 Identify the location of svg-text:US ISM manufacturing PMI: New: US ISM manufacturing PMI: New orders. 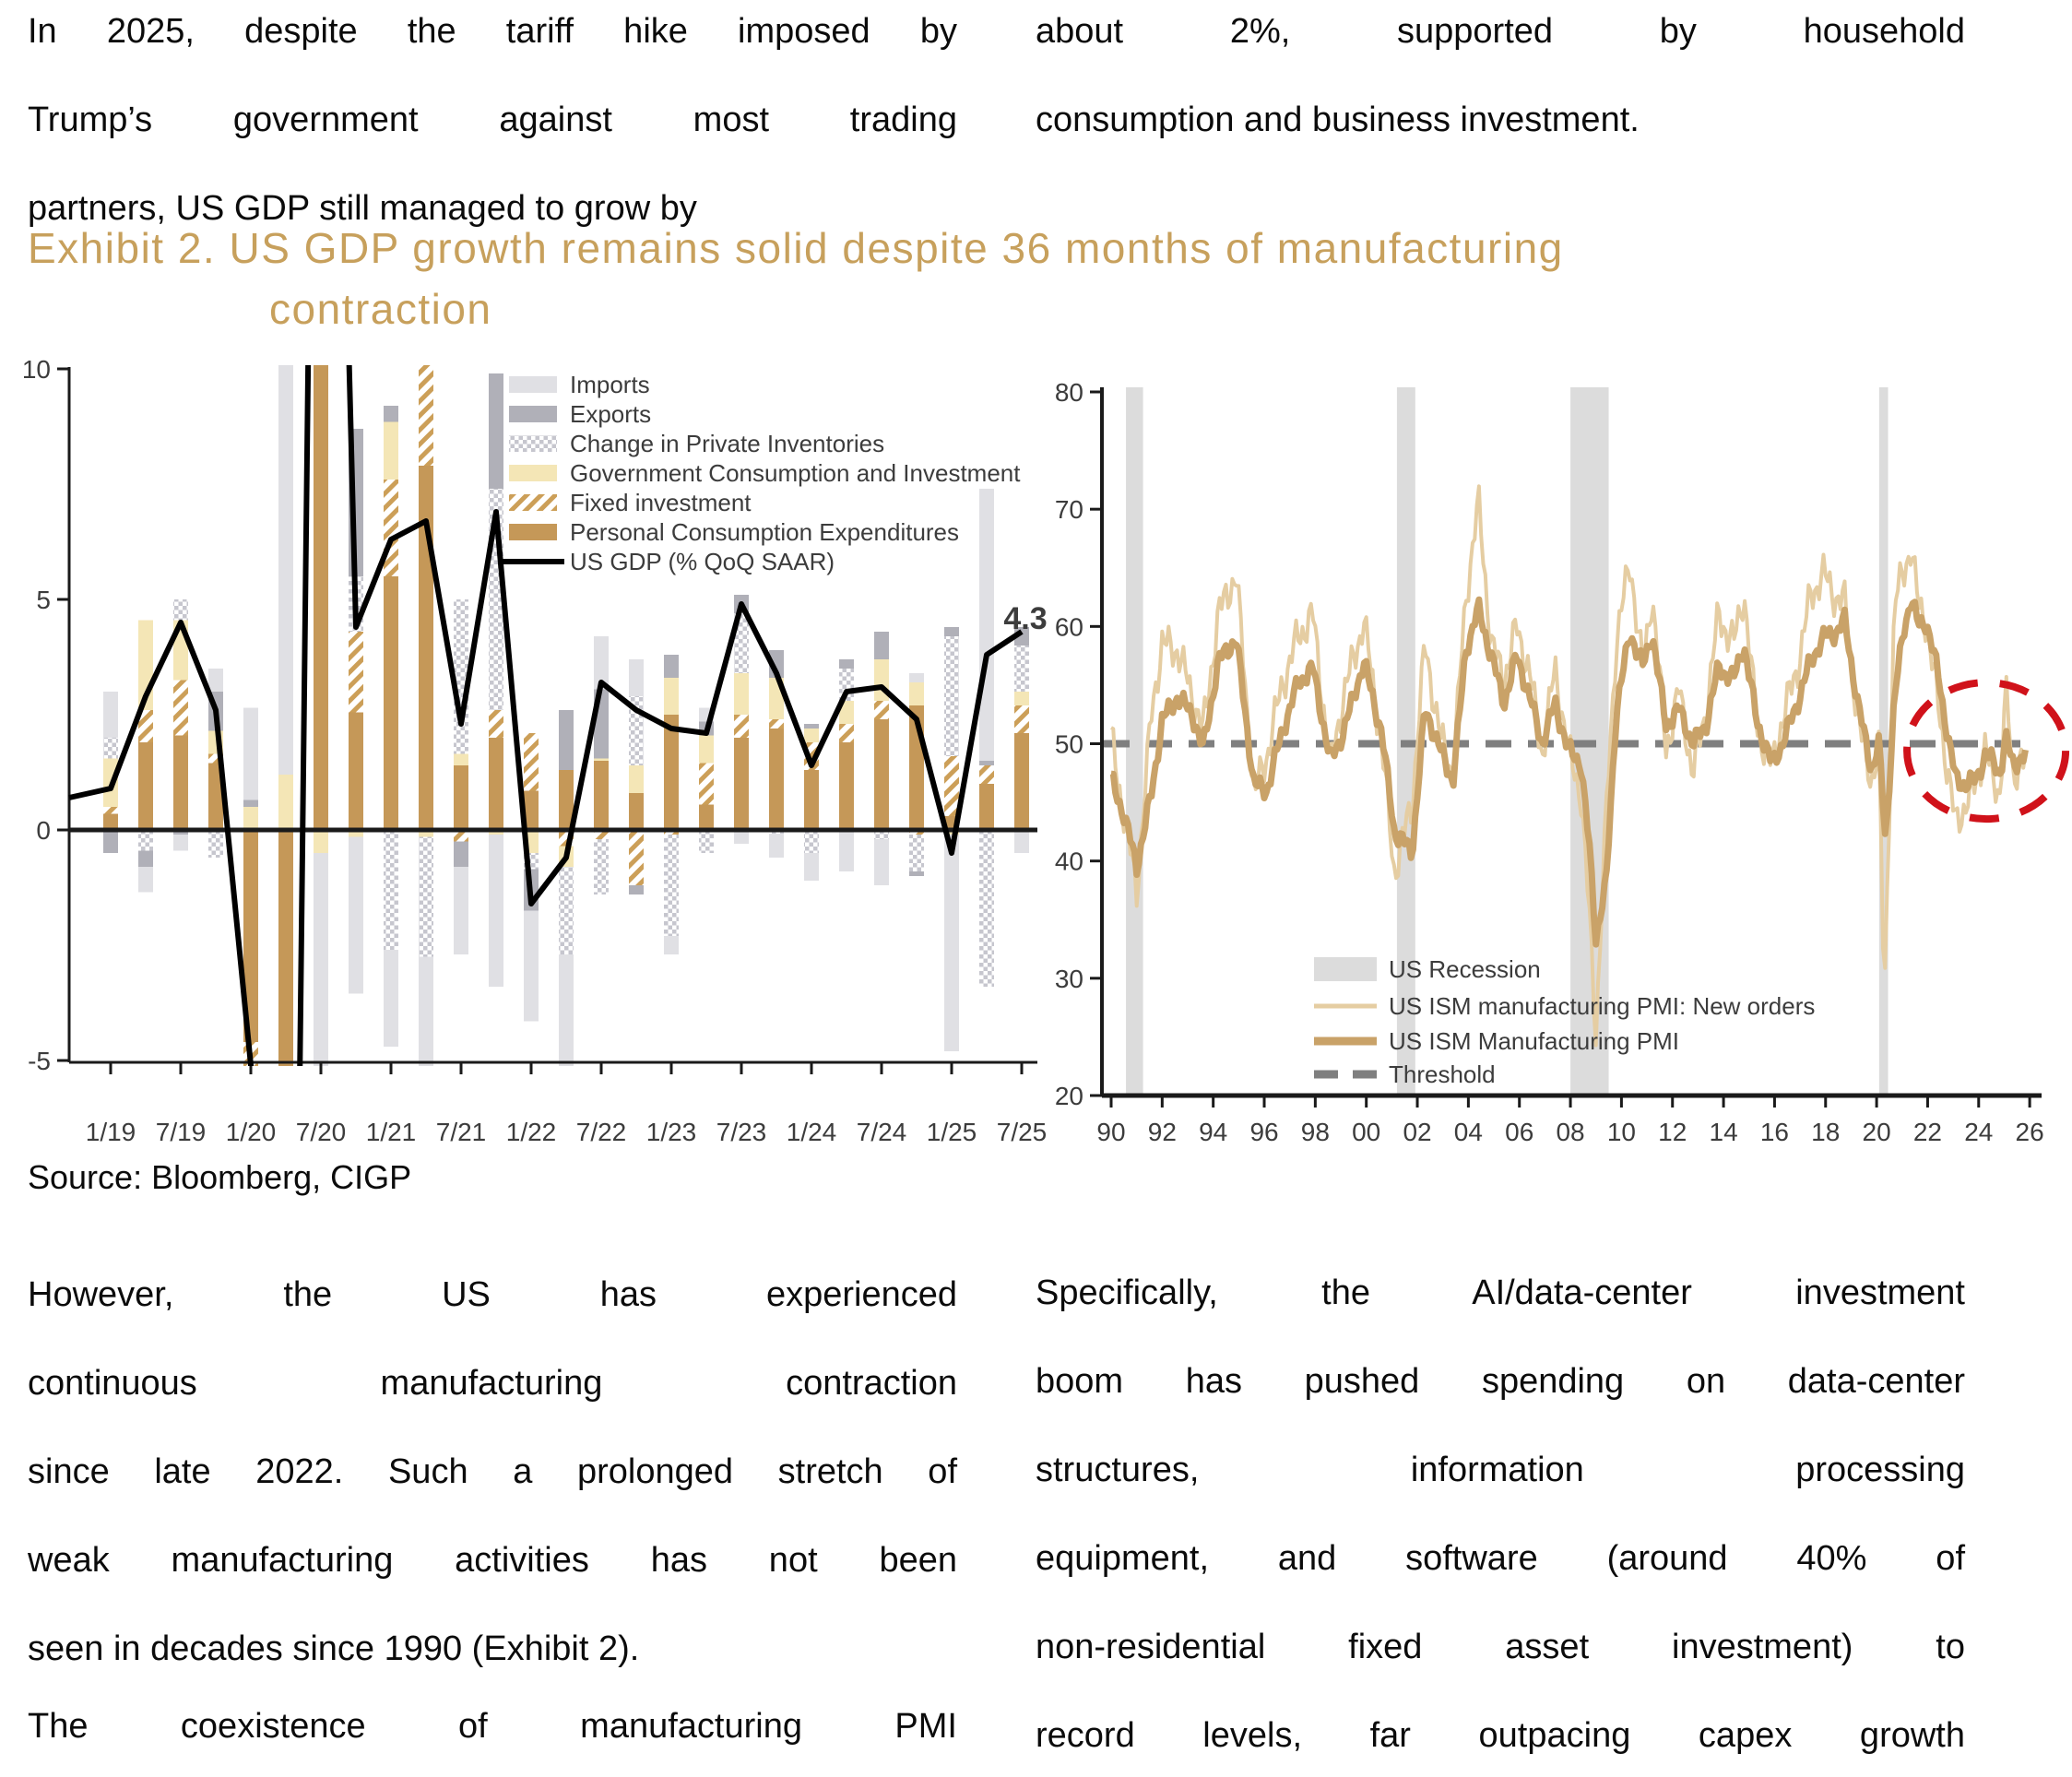
(1602, 1006).